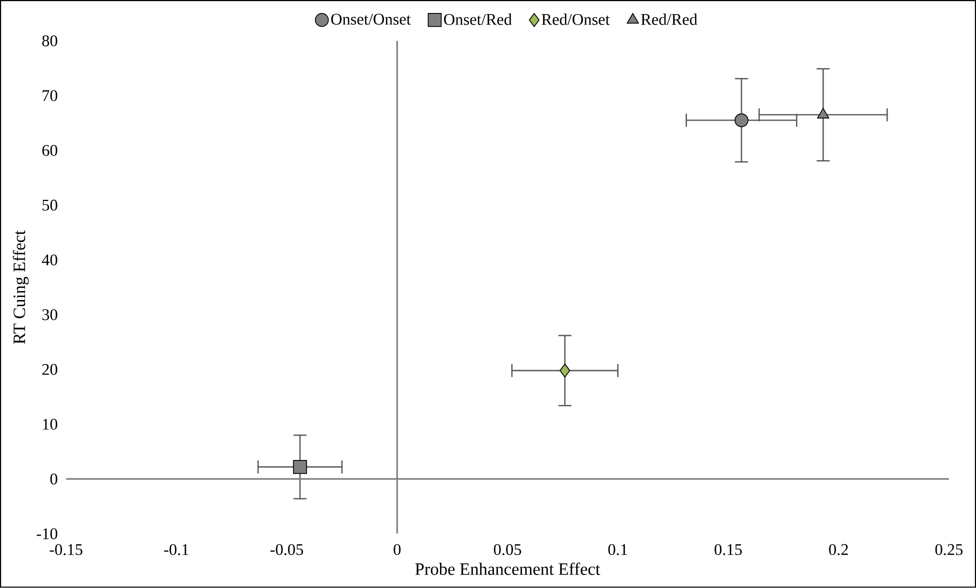 The image size is (976, 588). I want to click on legend-label: Red/Onset, so click(576, 20).